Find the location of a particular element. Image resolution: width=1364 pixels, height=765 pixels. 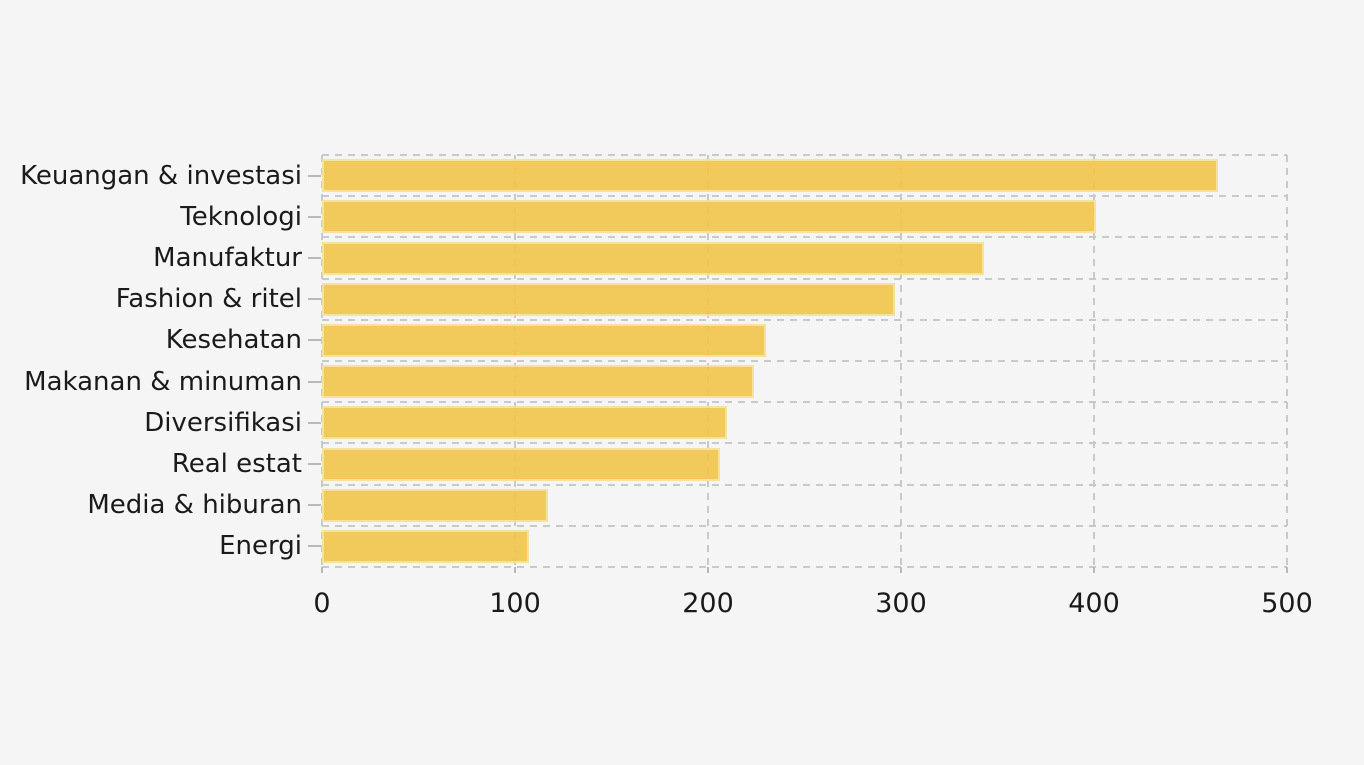

category-label: Media & hiburan is located at coordinates (194, 505).